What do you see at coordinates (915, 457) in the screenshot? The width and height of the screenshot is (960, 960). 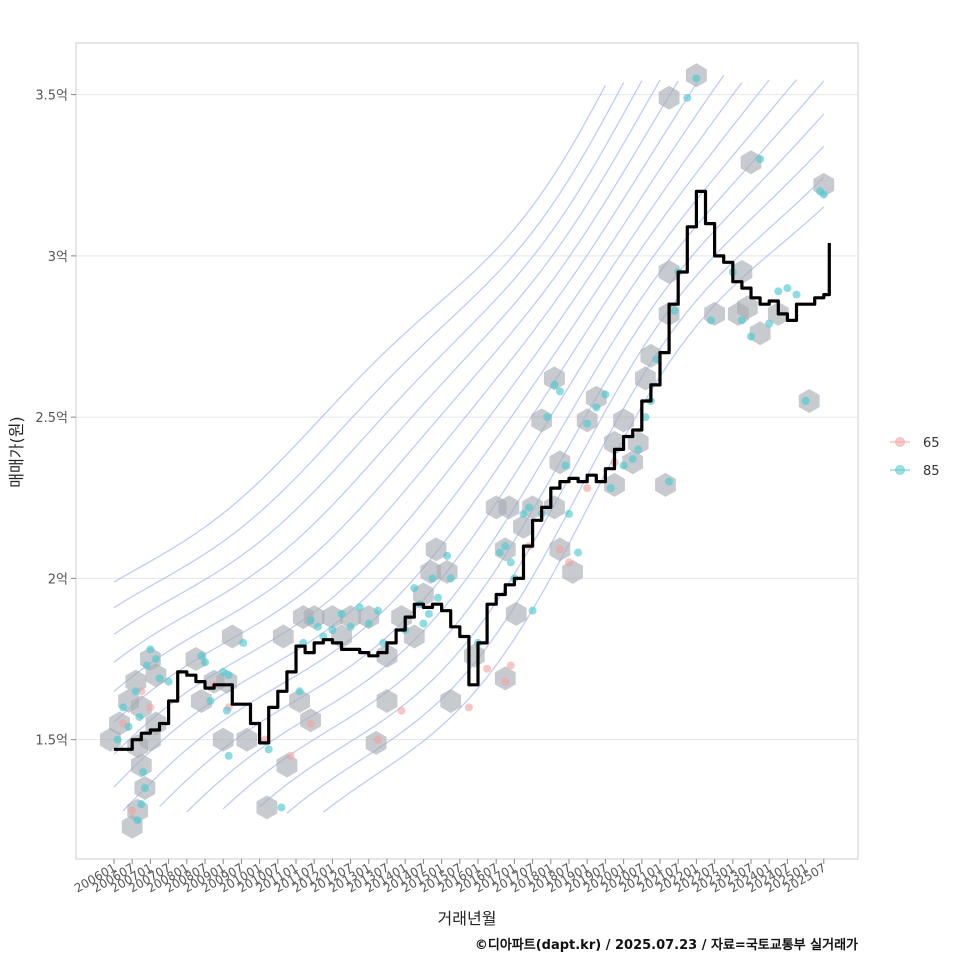 I see `legend: 65 85` at bounding box center [915, 457].